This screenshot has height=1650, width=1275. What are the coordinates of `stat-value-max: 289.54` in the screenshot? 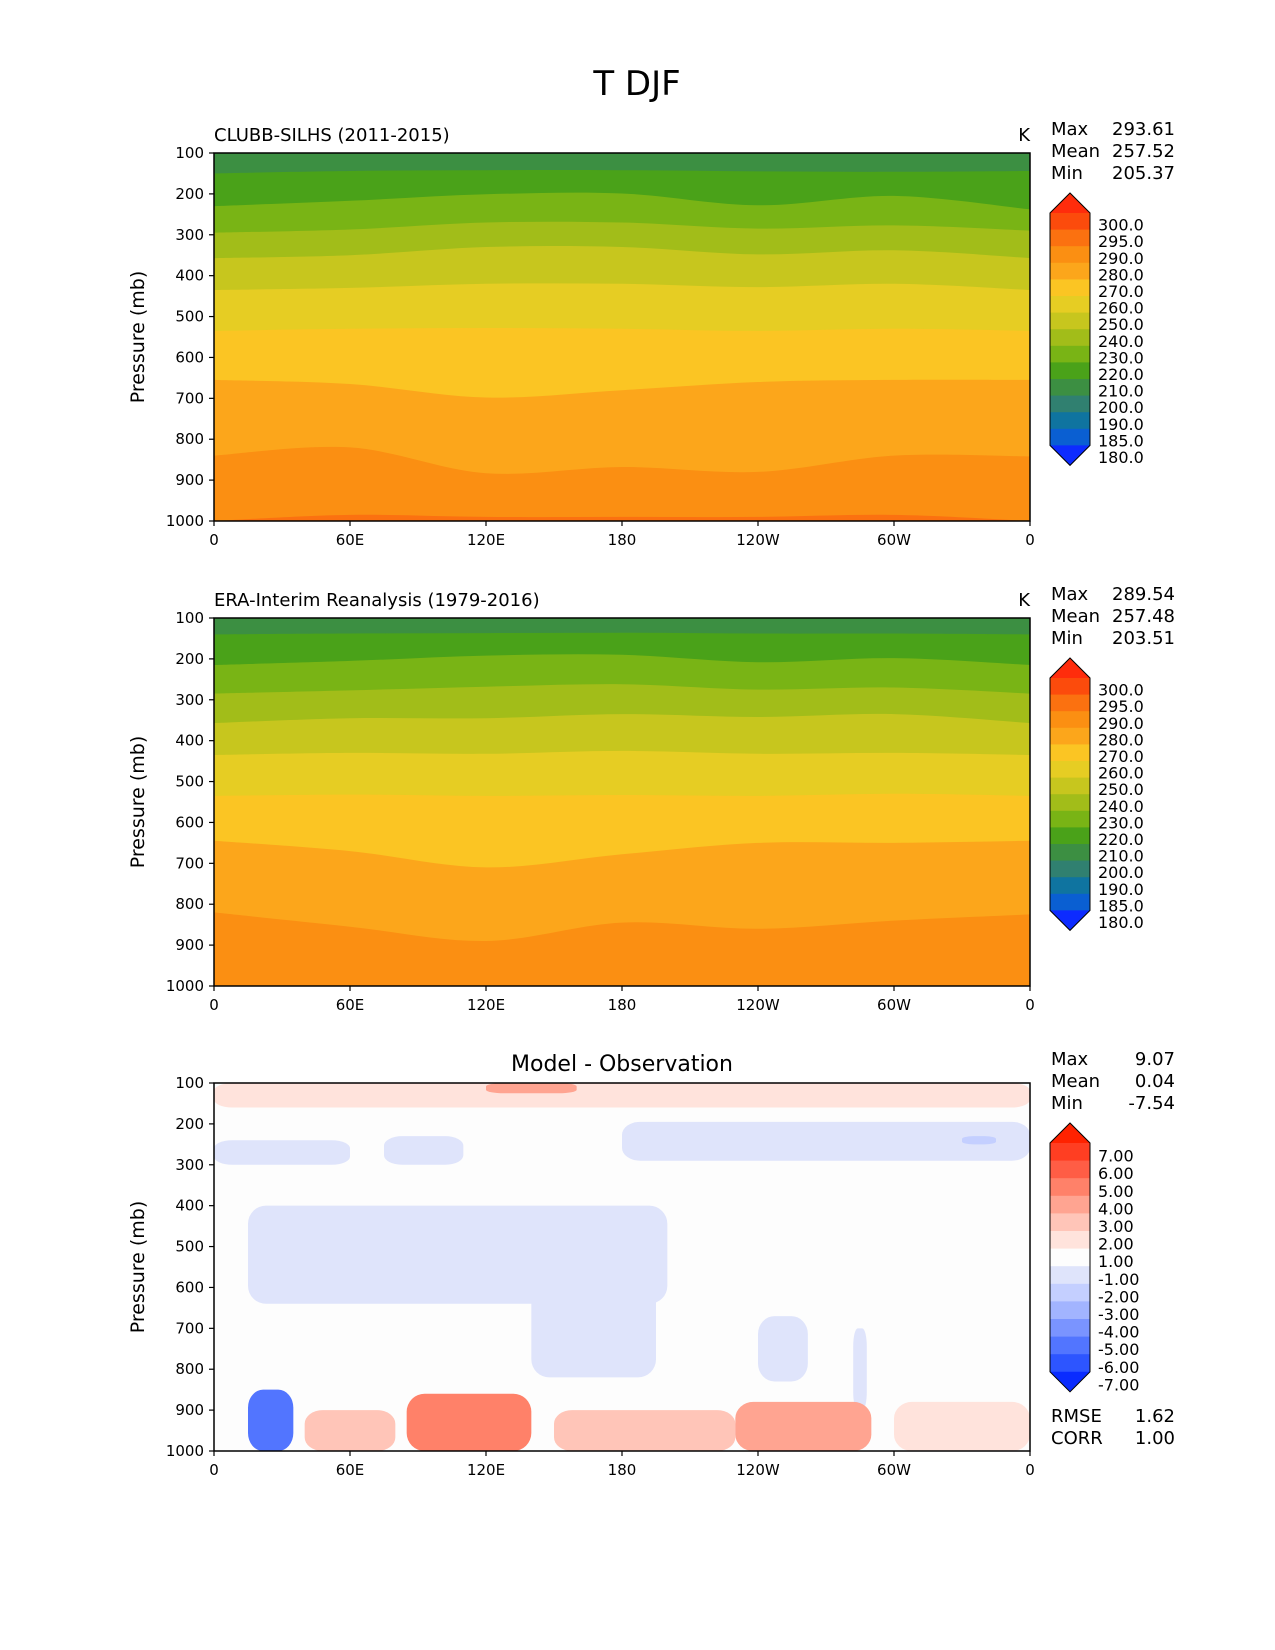 It's located at (1143, 594).